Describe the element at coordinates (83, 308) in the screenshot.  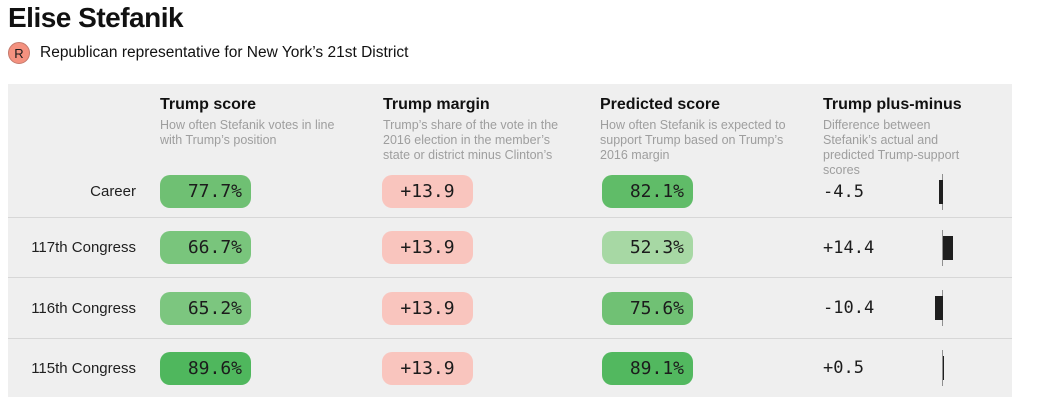
I see `row-label: 116th Congress` at that location.